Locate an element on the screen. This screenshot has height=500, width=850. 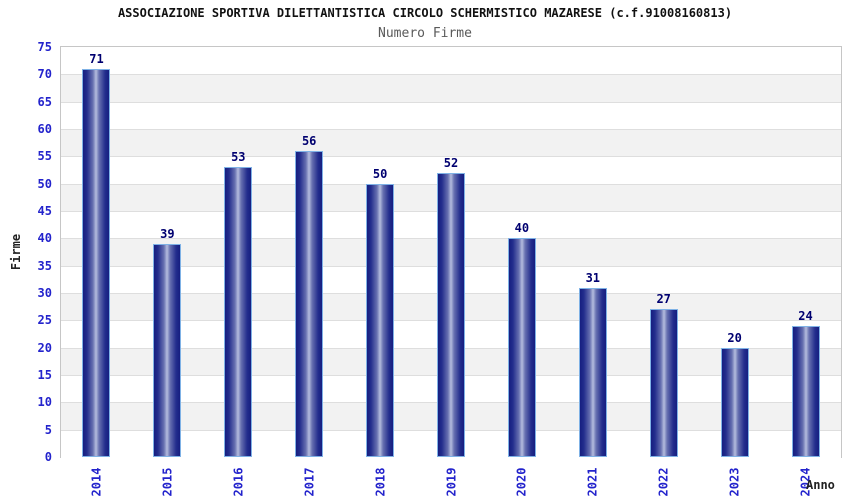
x-tick-text: 2017 is located at coordinates (309, 482).